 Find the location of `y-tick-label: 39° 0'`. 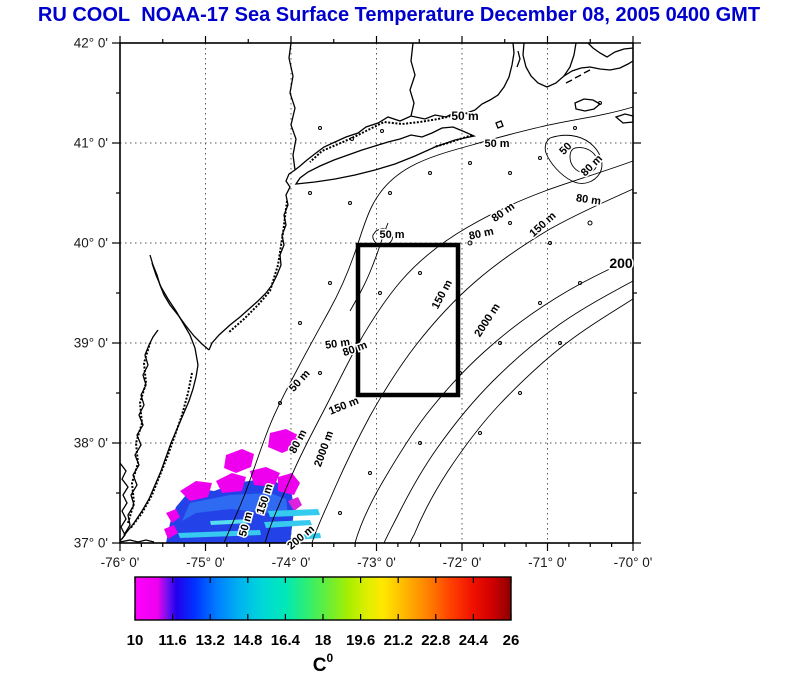

y-tick-label: 39° 0' is located at coordinates (91, 343).